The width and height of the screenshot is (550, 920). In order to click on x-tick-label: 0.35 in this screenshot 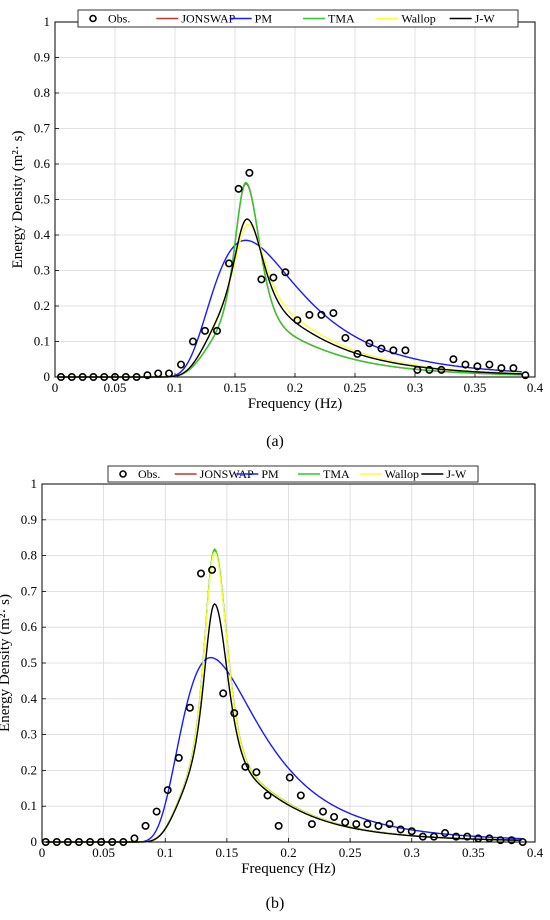, I will do `click(475, 387)`.